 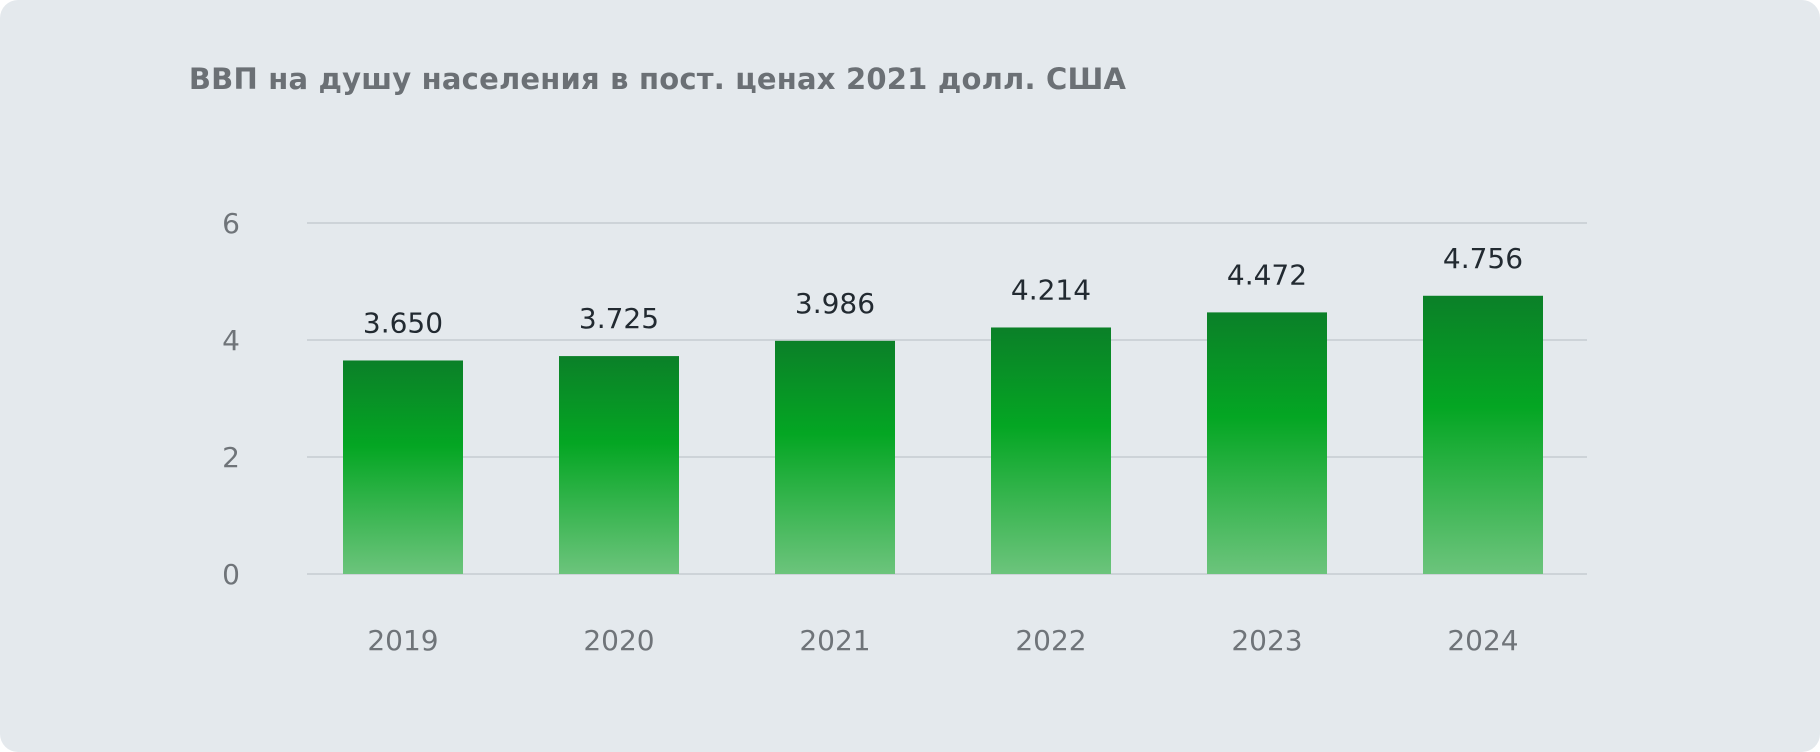 What do you see at coordinates (619, 465) in the screenshot?
I see `bar-2020` at bounding box center [619, 465].